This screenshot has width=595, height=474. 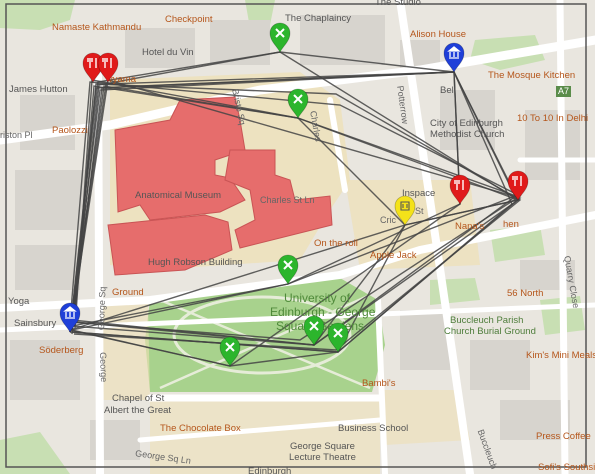 I want to click on label-vyama: vyama, so click(x=122, y=79).